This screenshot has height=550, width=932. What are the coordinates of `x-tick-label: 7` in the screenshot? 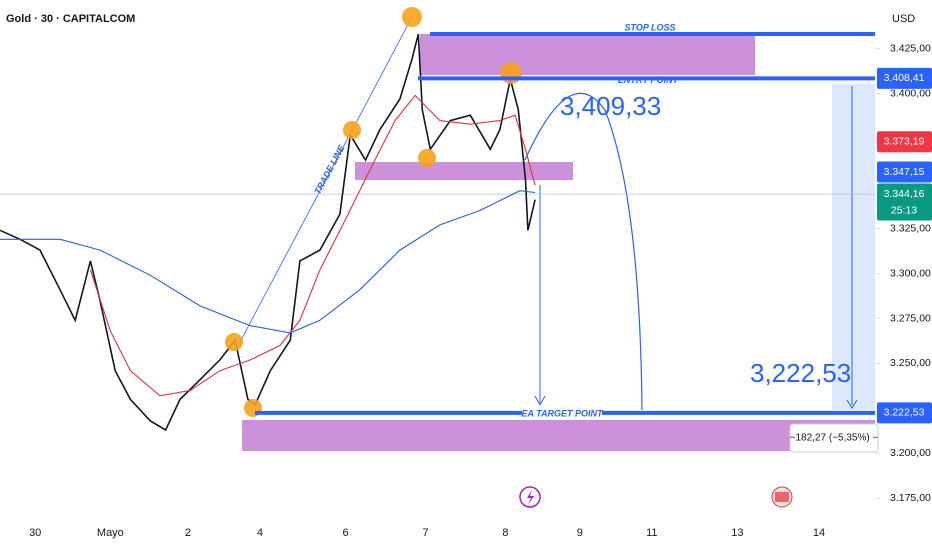 It's located at (425, 533).